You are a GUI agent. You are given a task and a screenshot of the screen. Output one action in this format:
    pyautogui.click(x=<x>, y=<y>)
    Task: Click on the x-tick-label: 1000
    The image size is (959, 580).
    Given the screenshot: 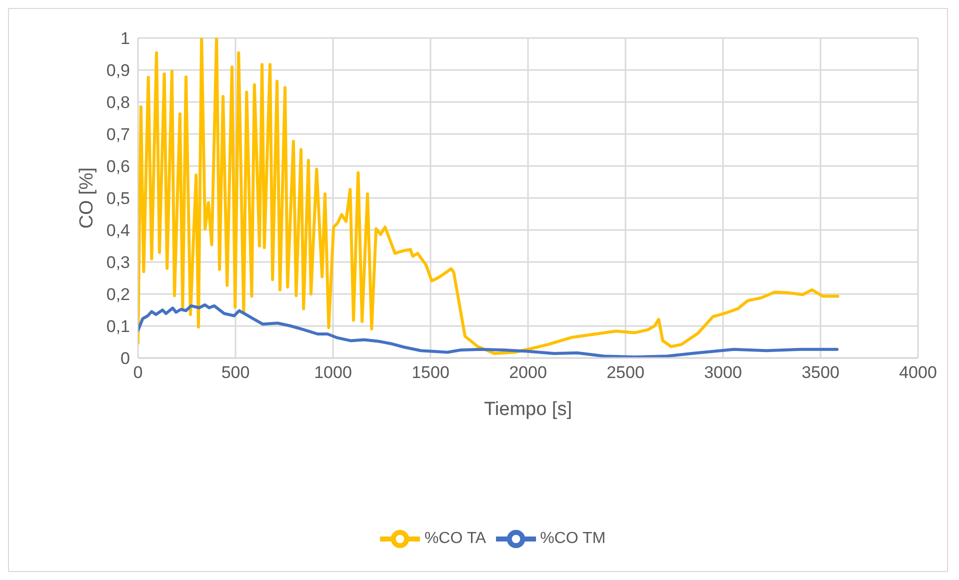 What is the action you would take?
    pyautogui.click(x=333, y=372)
    